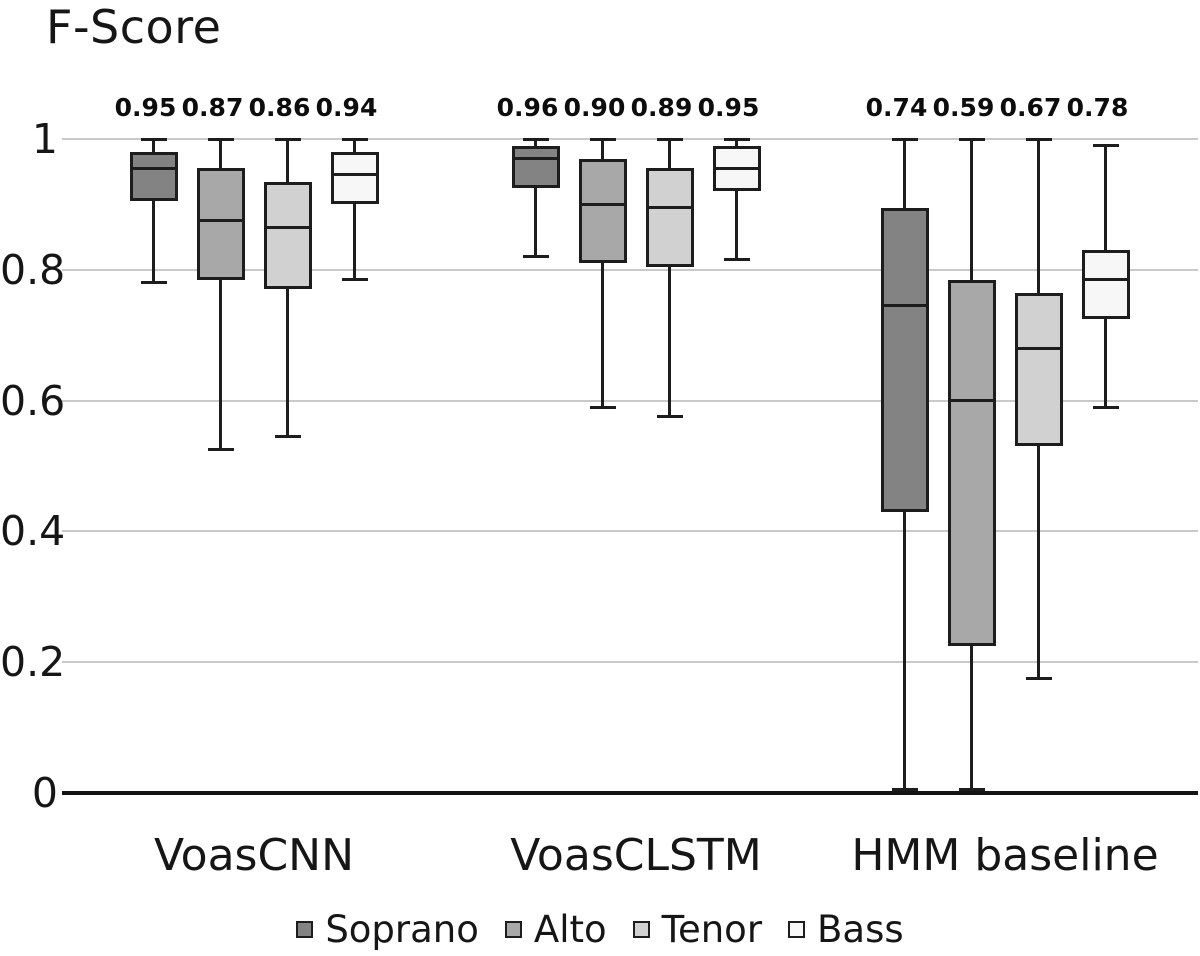  What do you see at coordinates (736, 168) in the screenshot?
I see `median-voasclstm-bass` at bounding box center [736, 168].